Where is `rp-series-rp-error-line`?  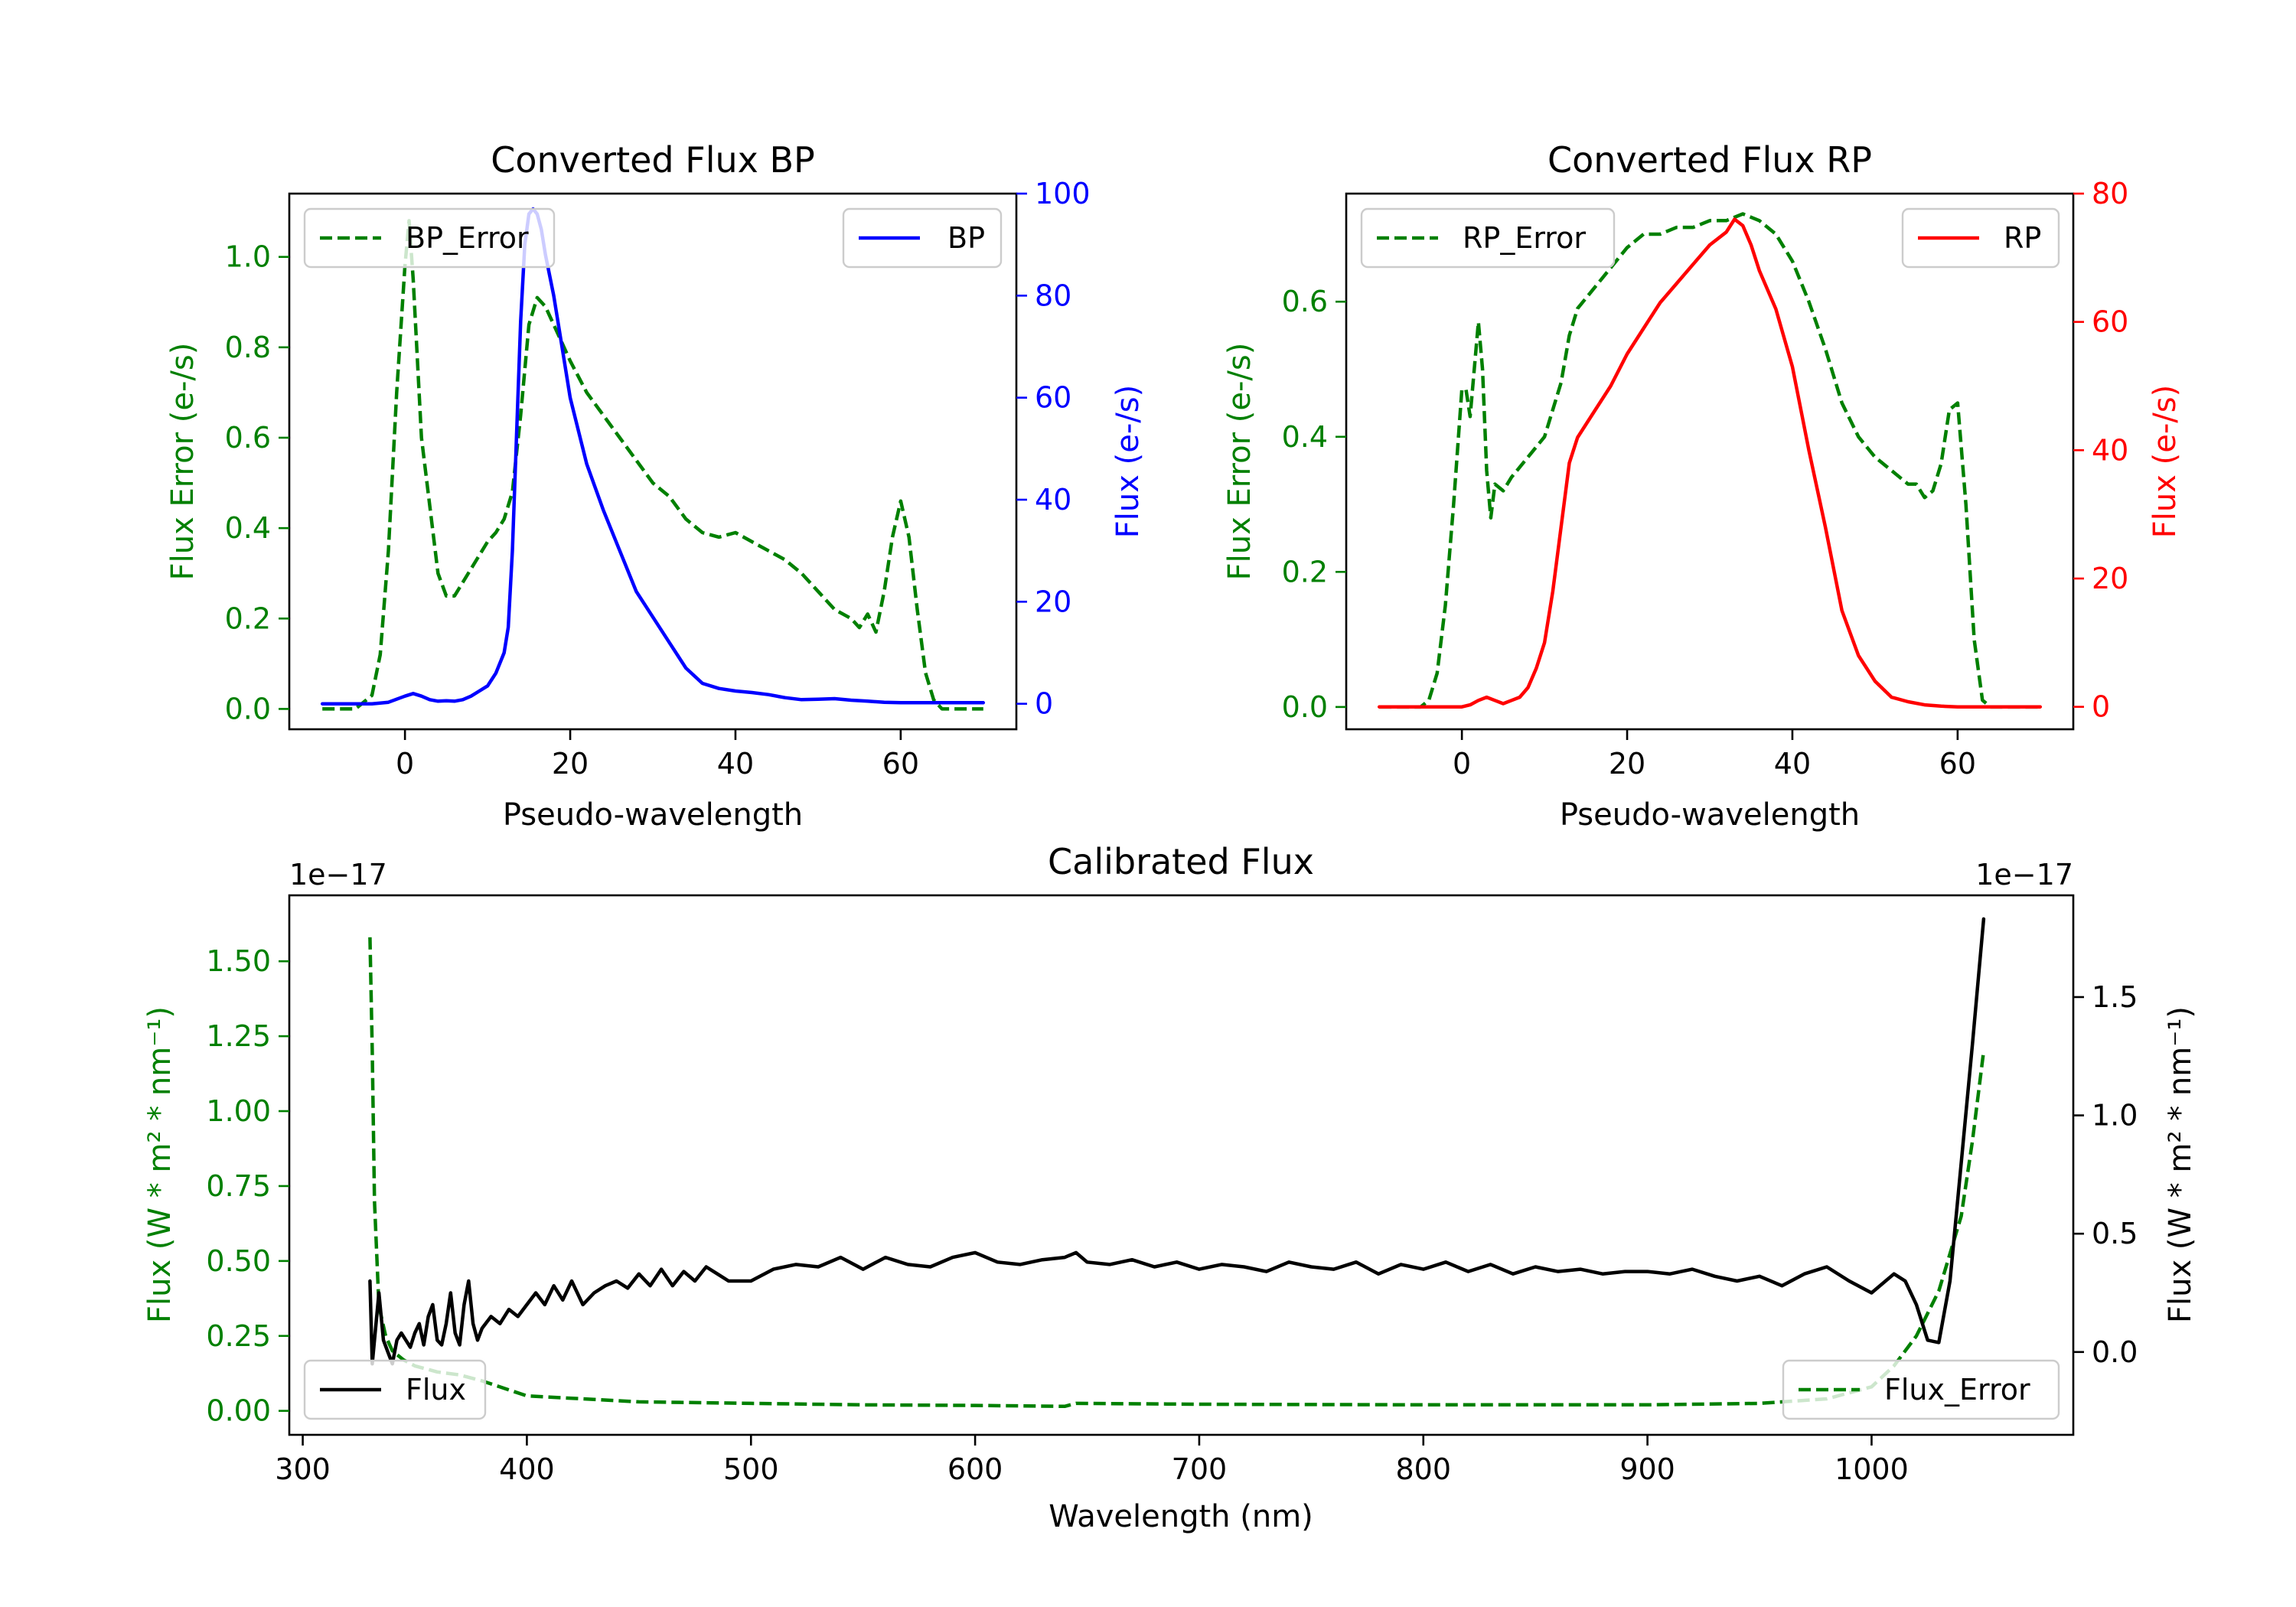 rp-series-rp-error-line is located at coordinates (1709, 460).